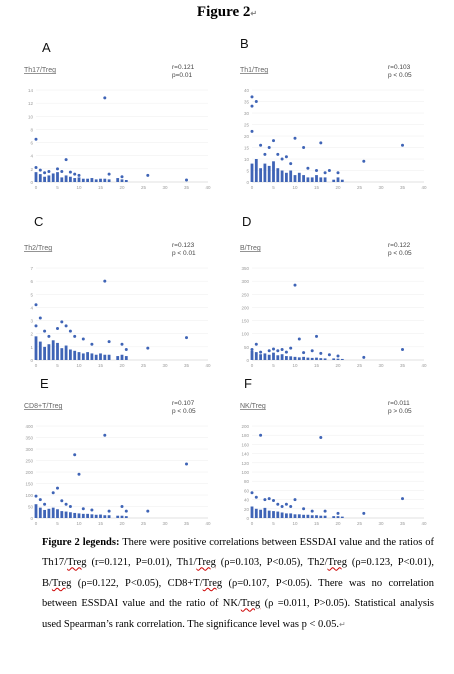 The image size is (454, 674). What do you see at coordinates (247, 509) in the screenshot?
I see `y-tick-label: 20` at bounding box center [247, 509].